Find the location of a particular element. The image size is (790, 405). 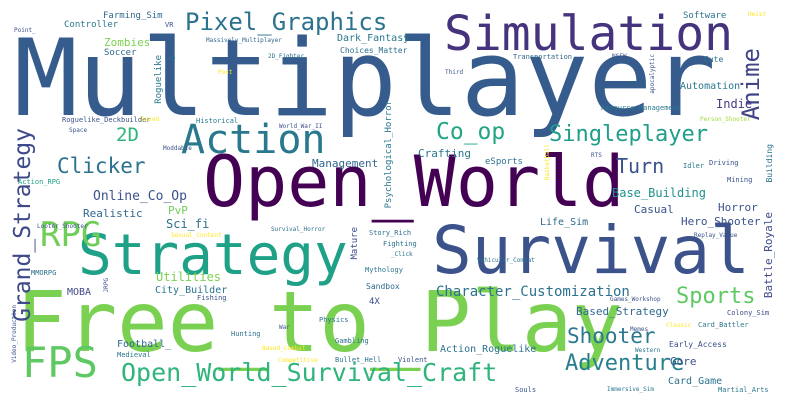

word-space: Space is located at coordinates (78, 130).